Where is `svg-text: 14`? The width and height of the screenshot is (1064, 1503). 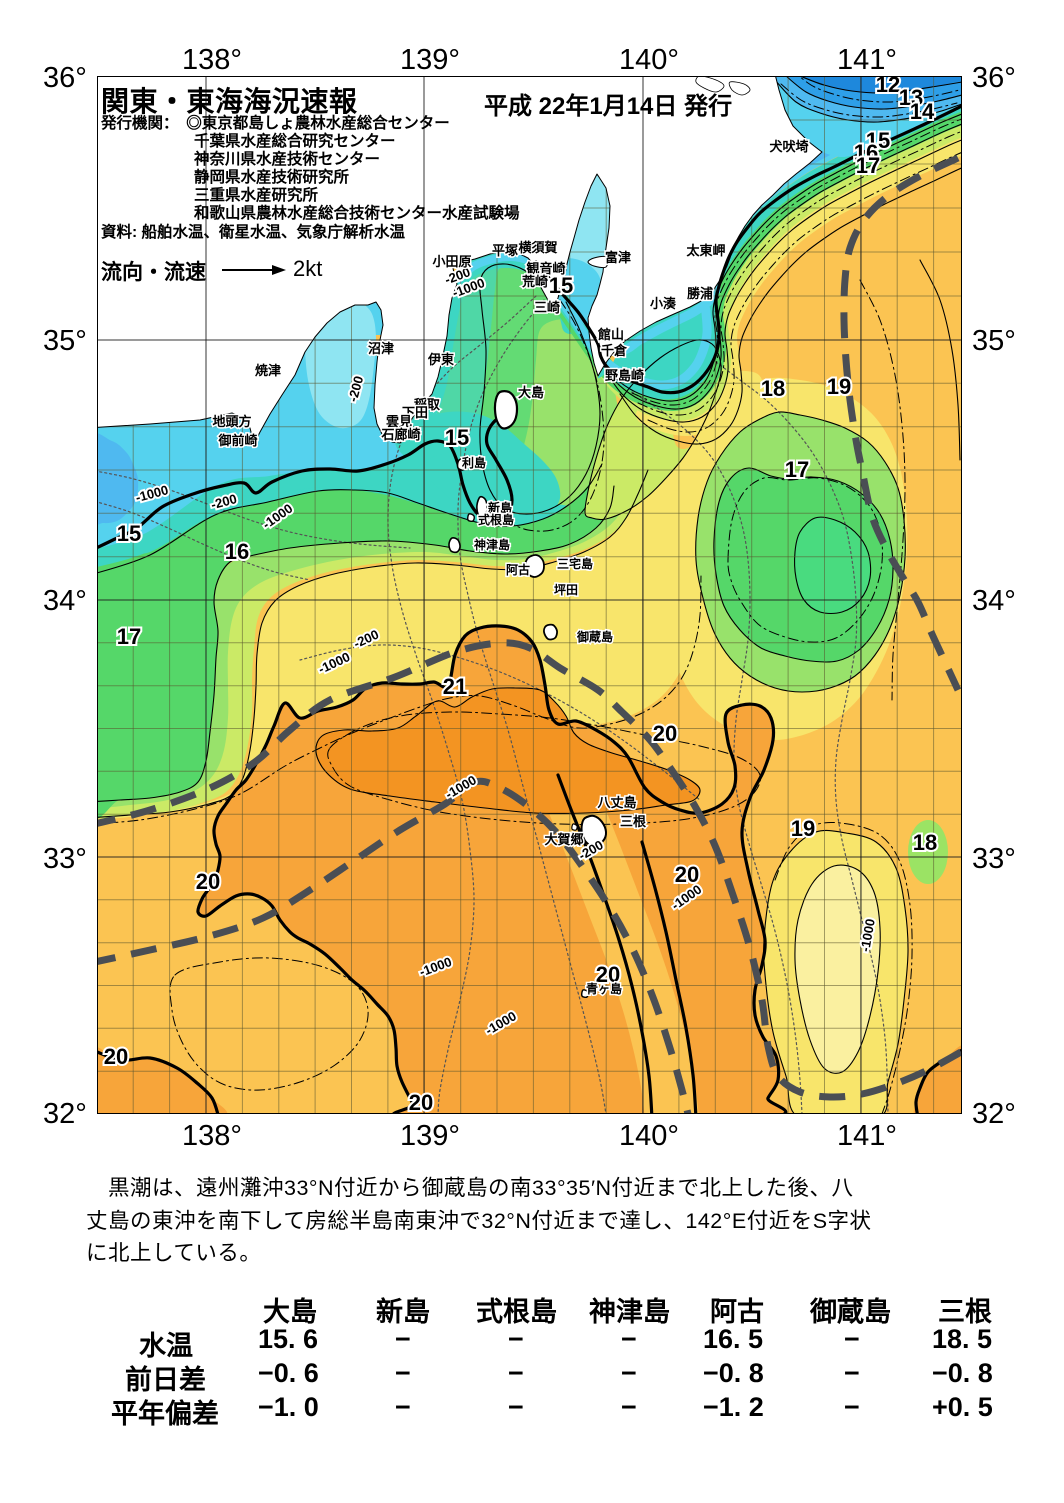
svg-text: 14 is located at coordinates (922, 111).